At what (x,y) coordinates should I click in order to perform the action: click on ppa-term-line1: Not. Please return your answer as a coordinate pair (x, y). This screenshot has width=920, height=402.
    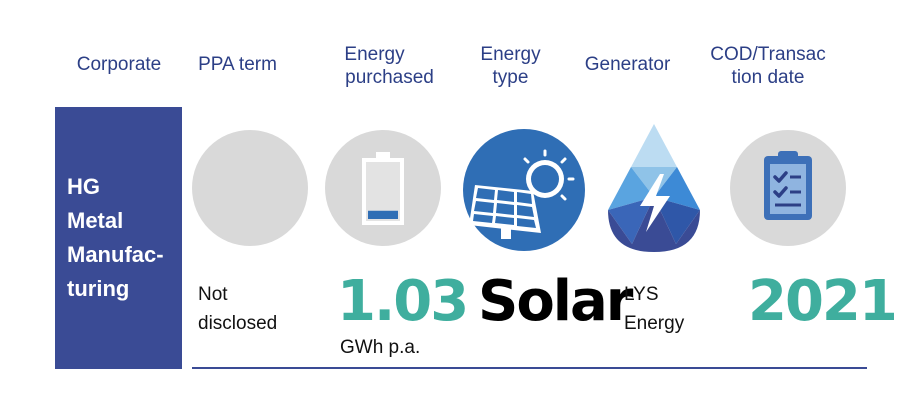
    Looking at the image, I should click on (213, 294).